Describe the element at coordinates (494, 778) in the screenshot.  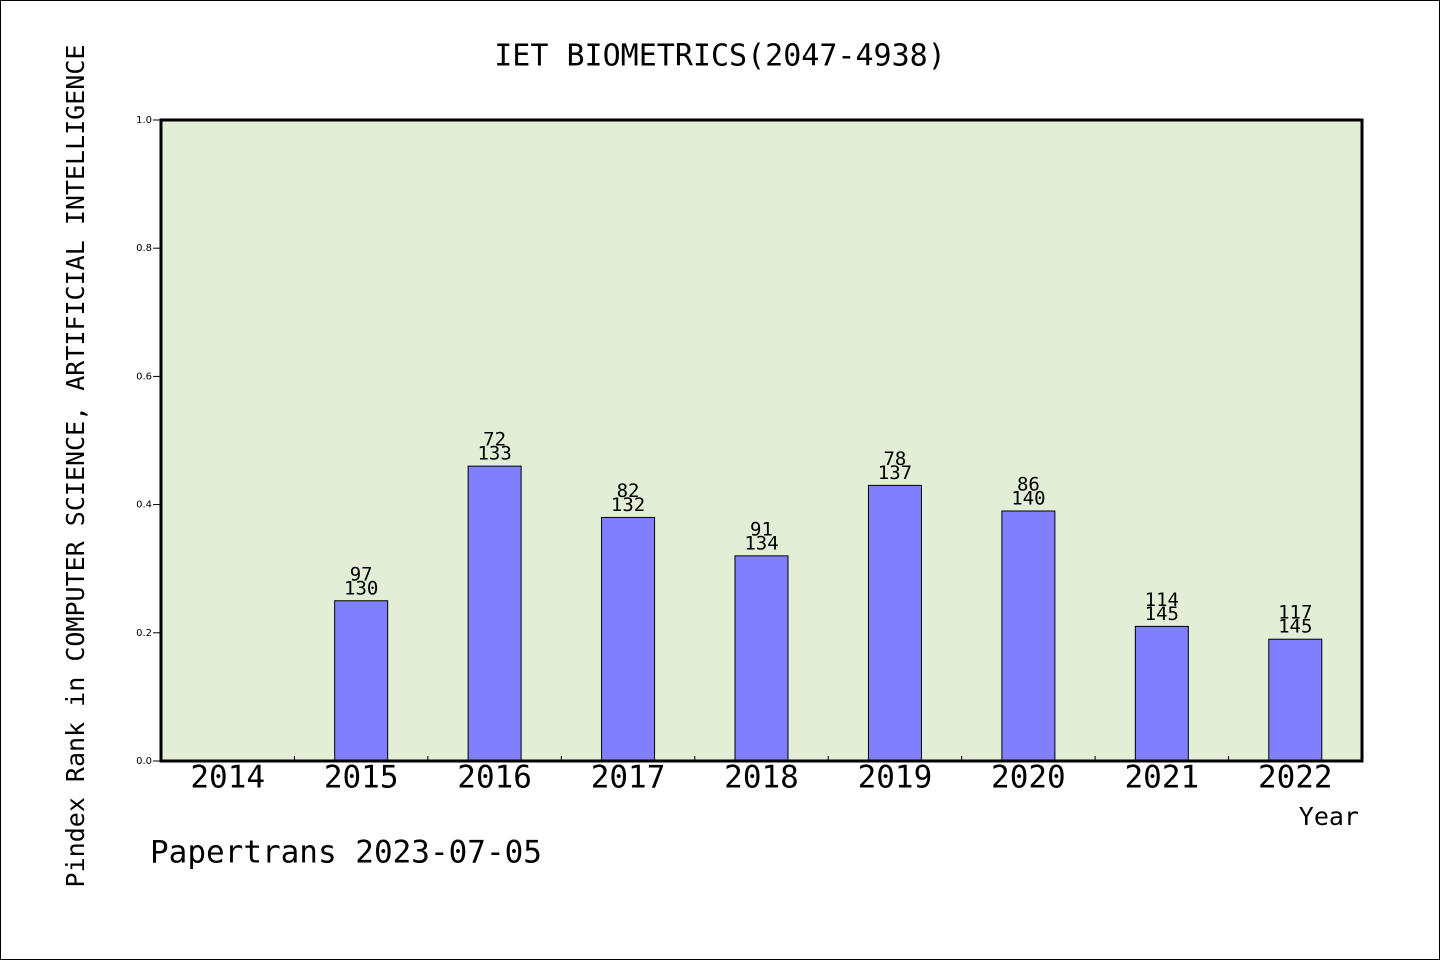
I see `x-tick-label: 2016` at that location.